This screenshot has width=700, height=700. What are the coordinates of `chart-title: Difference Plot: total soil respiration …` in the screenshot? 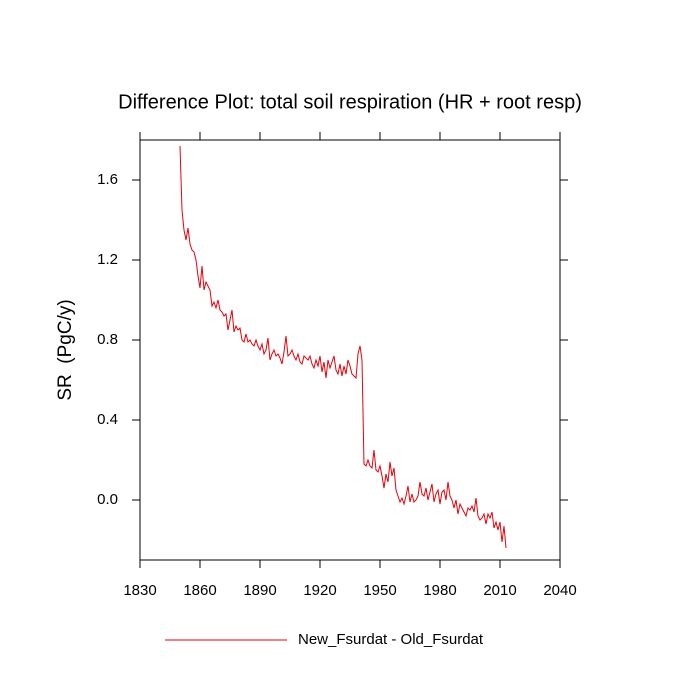 It's located at (350, 102).